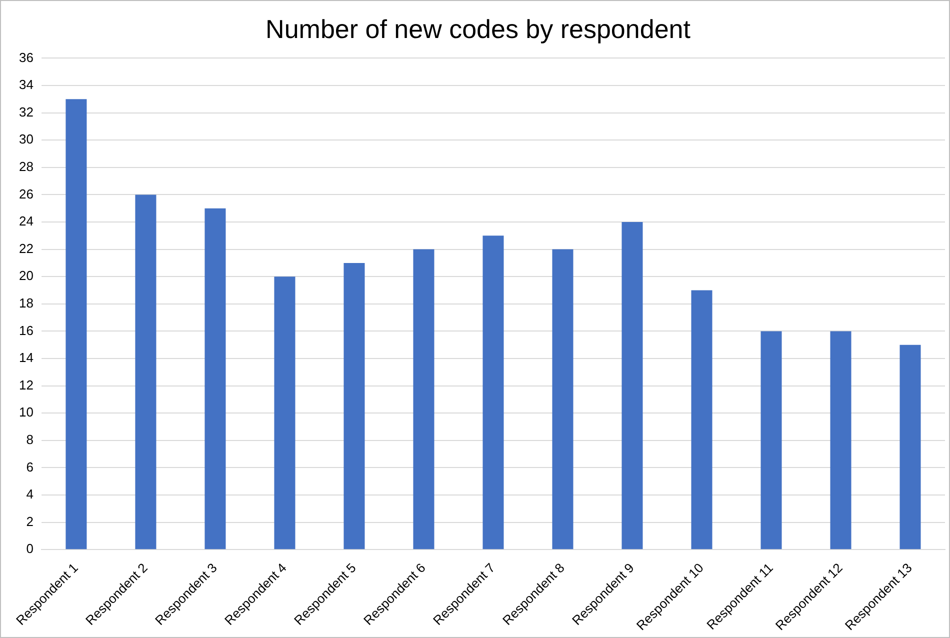 Image resolution: width=950 pixels, height=638 pixels. What do you see at coordinates (30, 521) in the screenshot?
I see `y-tick-label: 2` at bounding box center [30, 521].